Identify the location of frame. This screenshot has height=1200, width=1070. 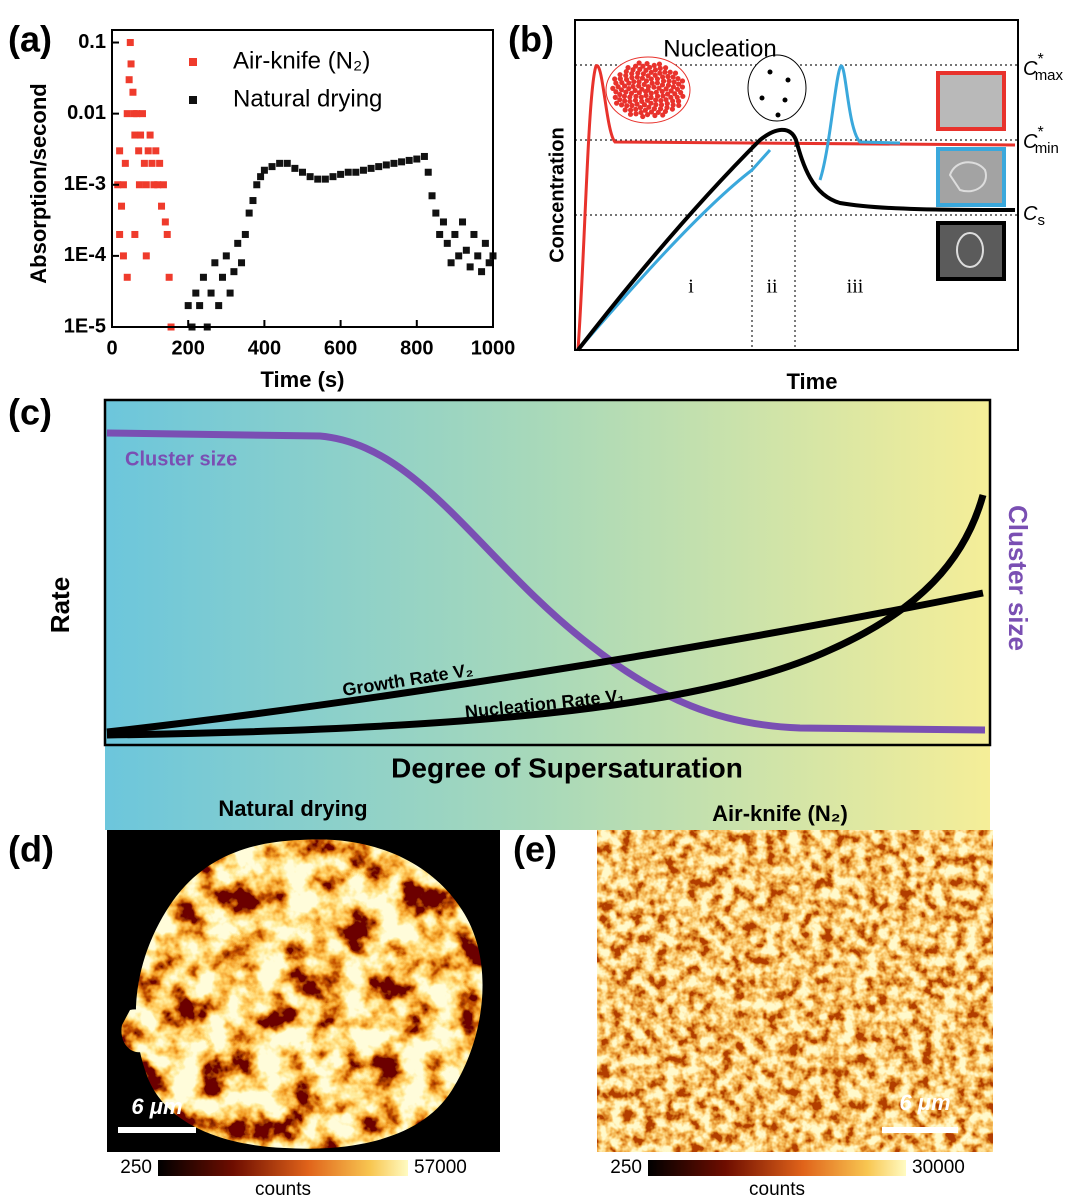
(796, 185).